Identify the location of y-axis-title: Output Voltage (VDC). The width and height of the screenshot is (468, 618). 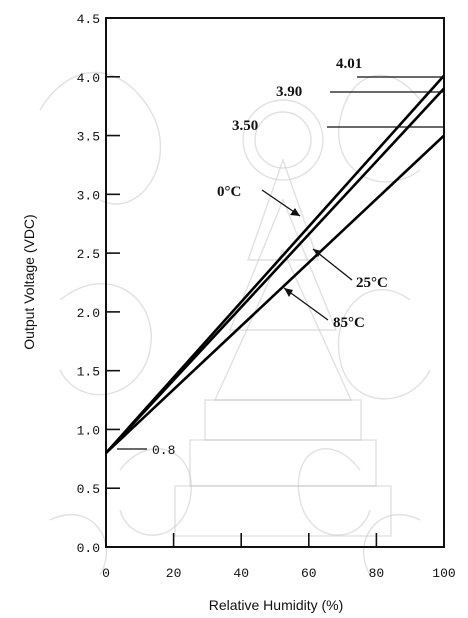
(29, 281).